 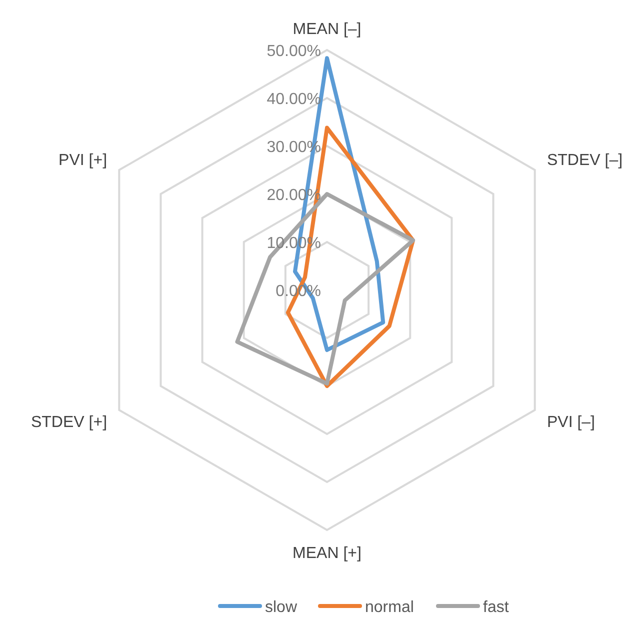 I want to click on spoke-label: PVI [+], so click(x=83, y=160).